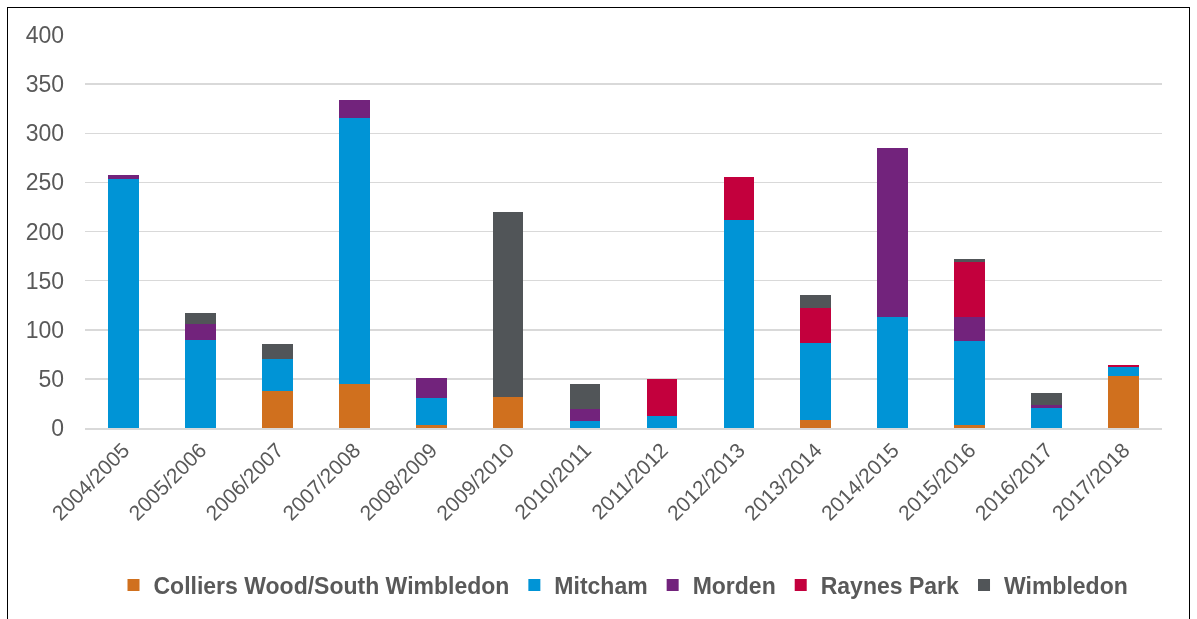 The image size is (1197, 619). I want to click on y-tick-label: 300, so click(44, 133).